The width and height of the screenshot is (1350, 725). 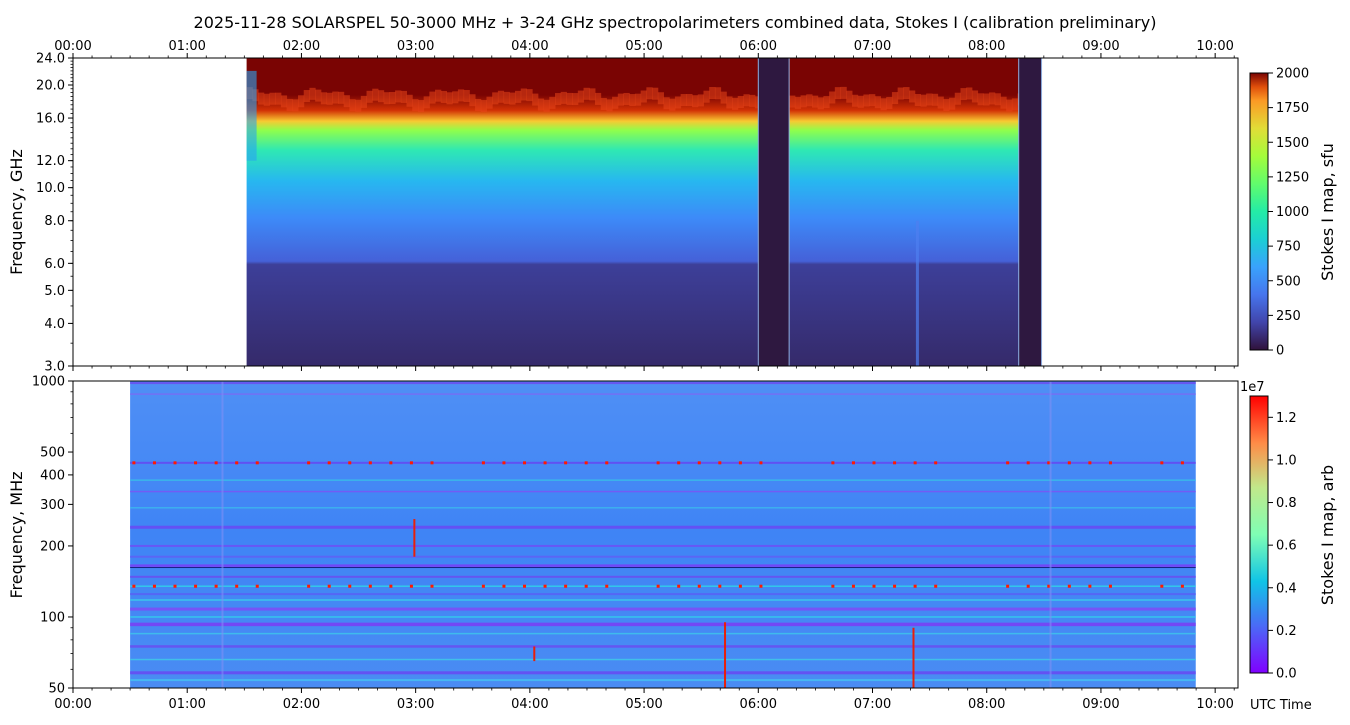 I want to click on lower-colorbar-offset: 1e7, so click(x=1252, y=387).